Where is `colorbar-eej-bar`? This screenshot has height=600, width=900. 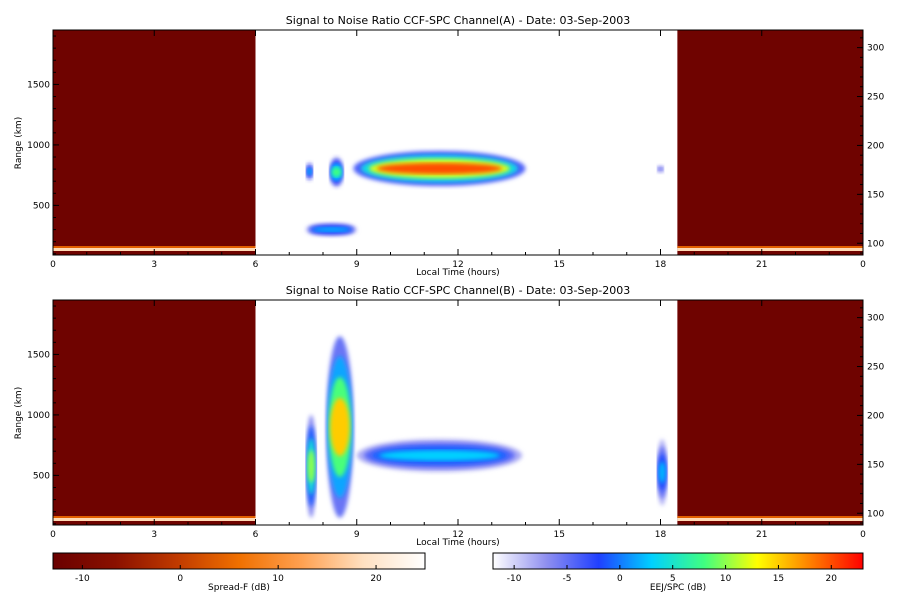
colorbar-eej-bar is located at coordinates (678, 561).